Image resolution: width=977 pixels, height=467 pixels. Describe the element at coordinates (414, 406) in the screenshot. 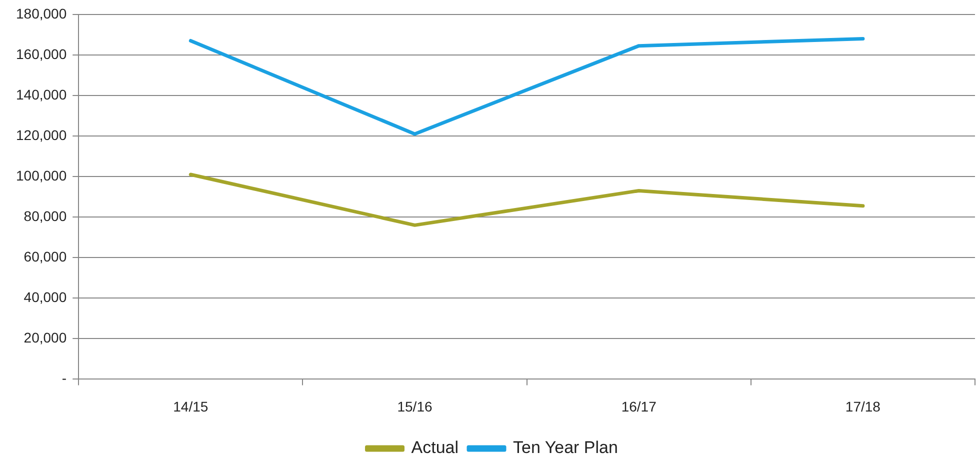

I see `x-tick-label: 15/16` at that location.